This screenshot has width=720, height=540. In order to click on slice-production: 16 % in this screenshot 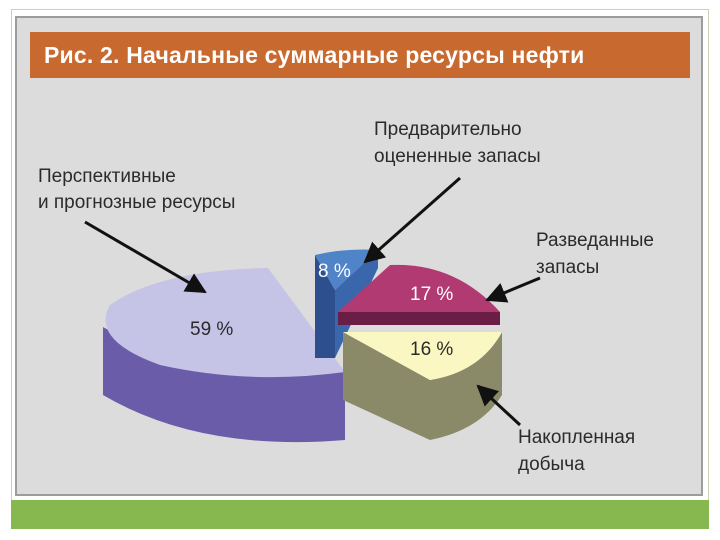, I will do `click(422, 386)`.